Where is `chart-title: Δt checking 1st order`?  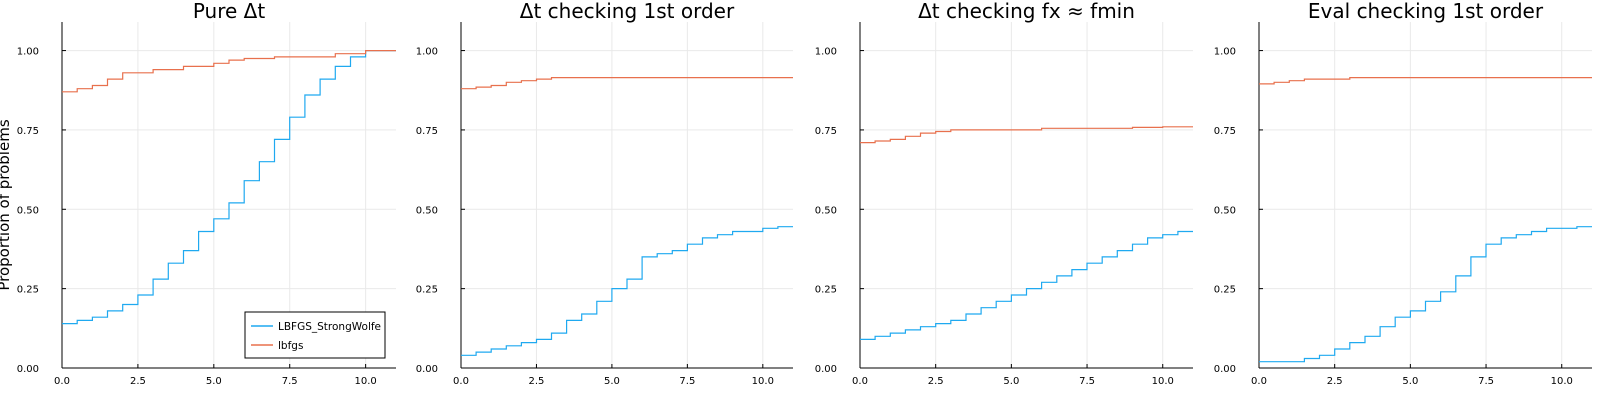 chart-title: Δt checking 1st order is located at coordinates (627, 11).